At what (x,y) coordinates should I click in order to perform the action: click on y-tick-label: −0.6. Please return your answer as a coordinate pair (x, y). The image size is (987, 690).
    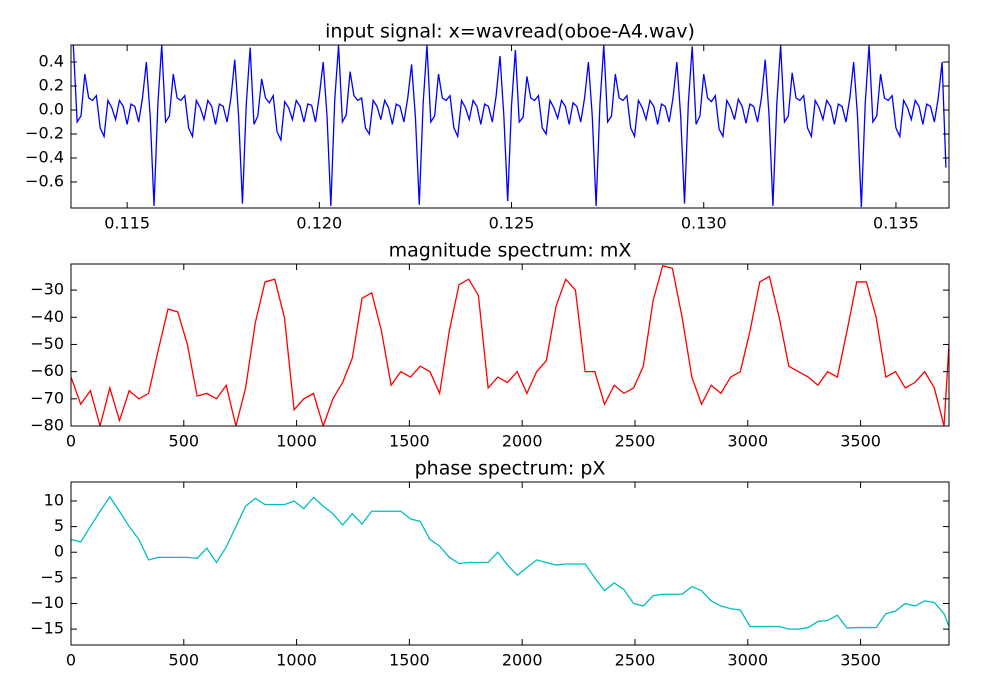
    Looking at the image, I should click on (44, 180).